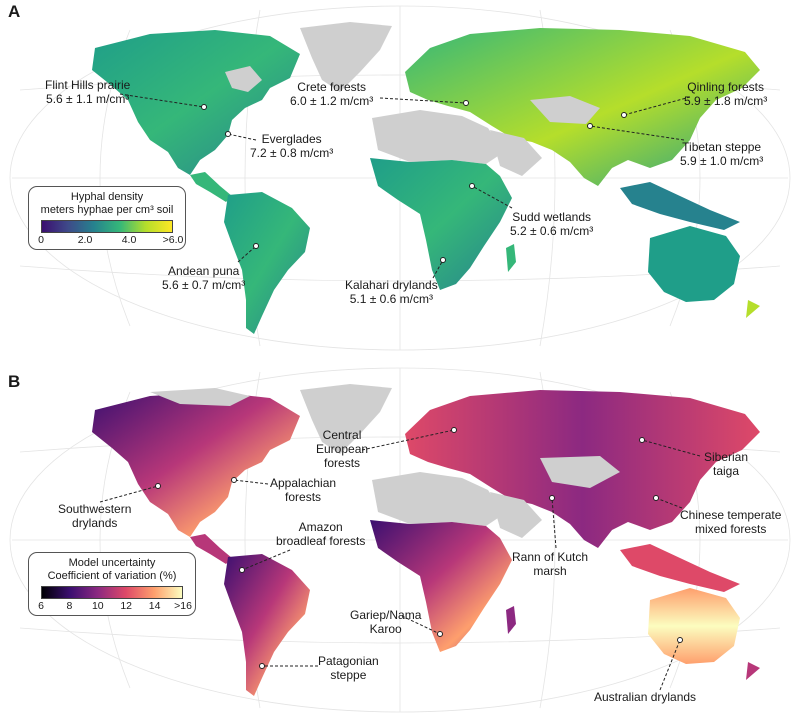  What do you see at coordinates (391, 292) in the screenshot?
I see `label-kalahari: Kalahari drylands 5.1 ± 0.6 m/cm³` at bounding box center [391, 292].